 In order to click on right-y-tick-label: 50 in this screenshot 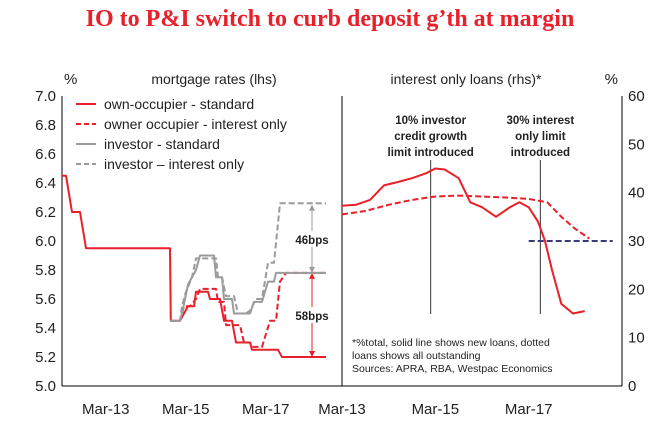, I will do `click(636, 144)`.